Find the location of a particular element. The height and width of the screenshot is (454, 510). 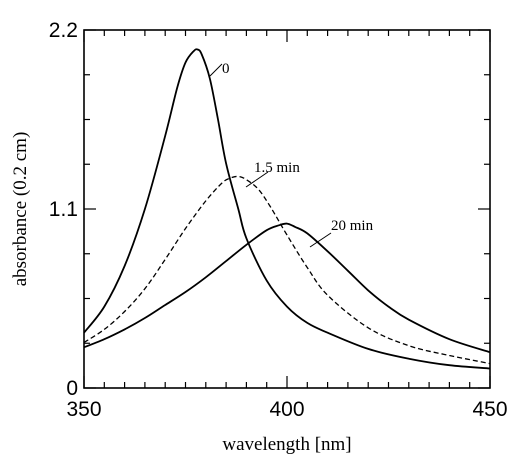

x-tick-label: 350 is located at coordinates (83, 409).